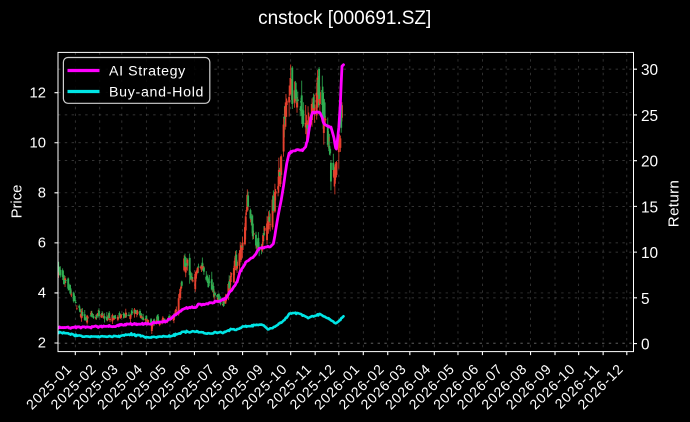 This screenshot has width=690, height=422. I want to click on svg-text: 6, so click(42, 243).